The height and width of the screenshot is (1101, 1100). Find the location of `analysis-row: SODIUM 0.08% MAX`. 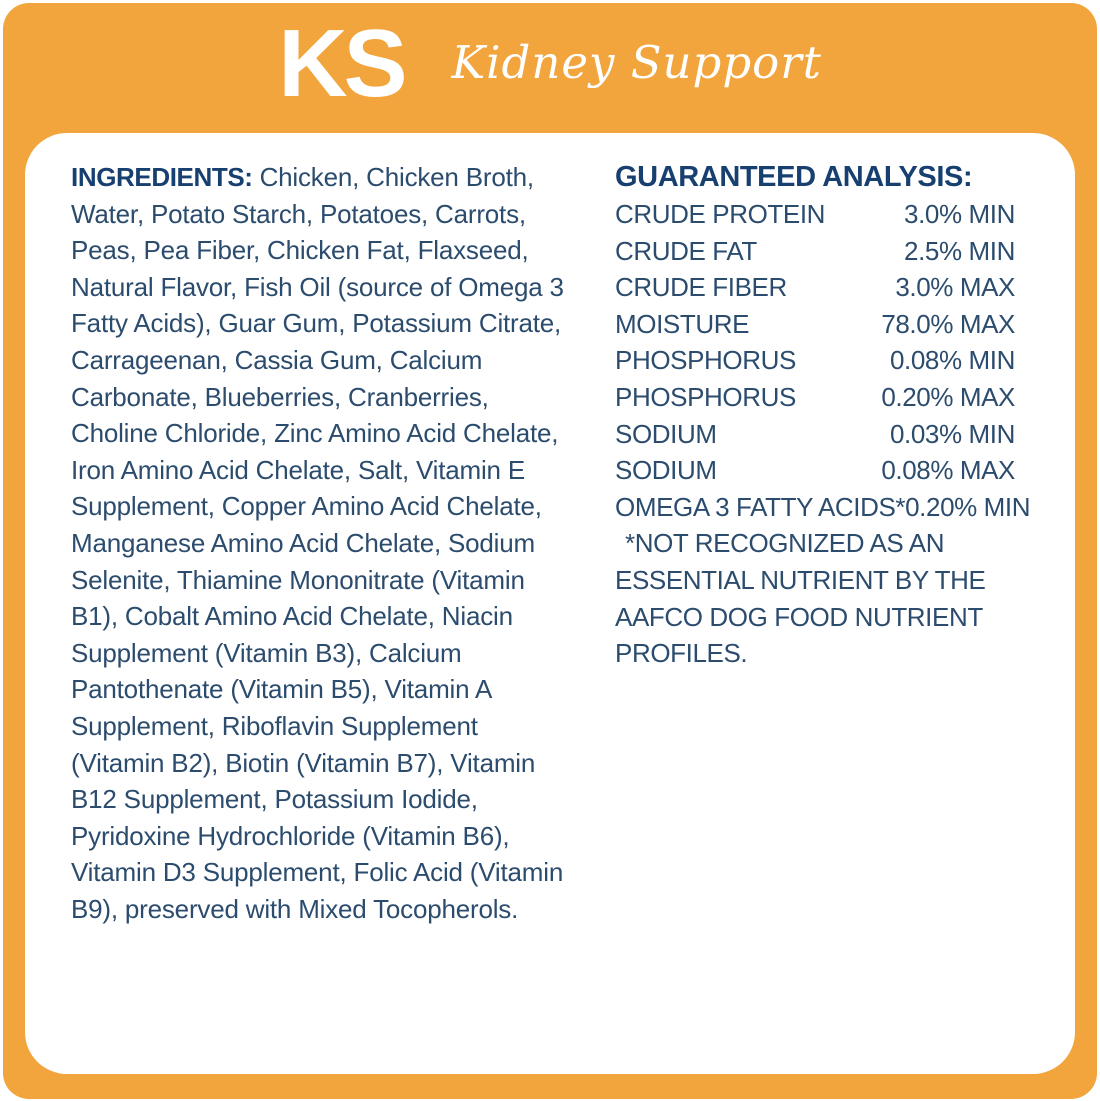

analysis-row: SODIUM 0.08% MAX is located at coordinates (815, 470).